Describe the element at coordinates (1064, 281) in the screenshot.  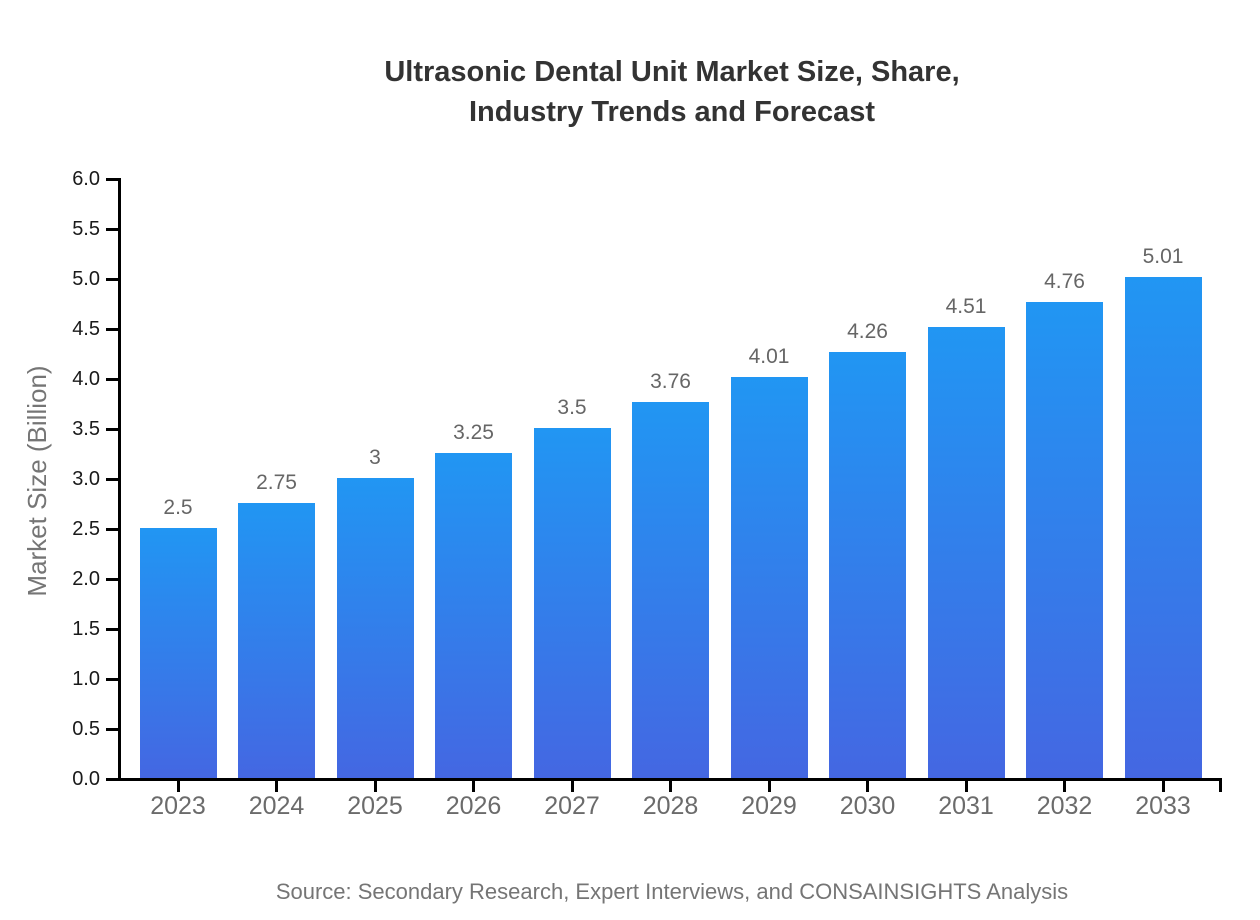
I see `bar-value-label: 4.76` at that location.